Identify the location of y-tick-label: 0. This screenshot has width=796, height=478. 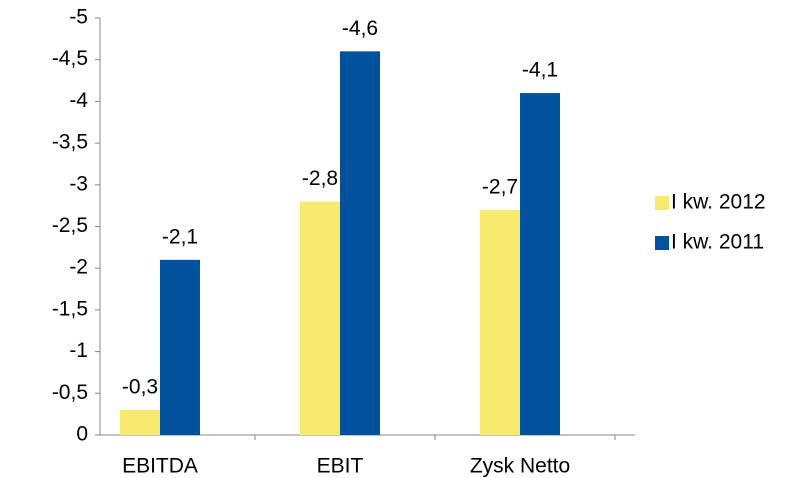
(82, 434).